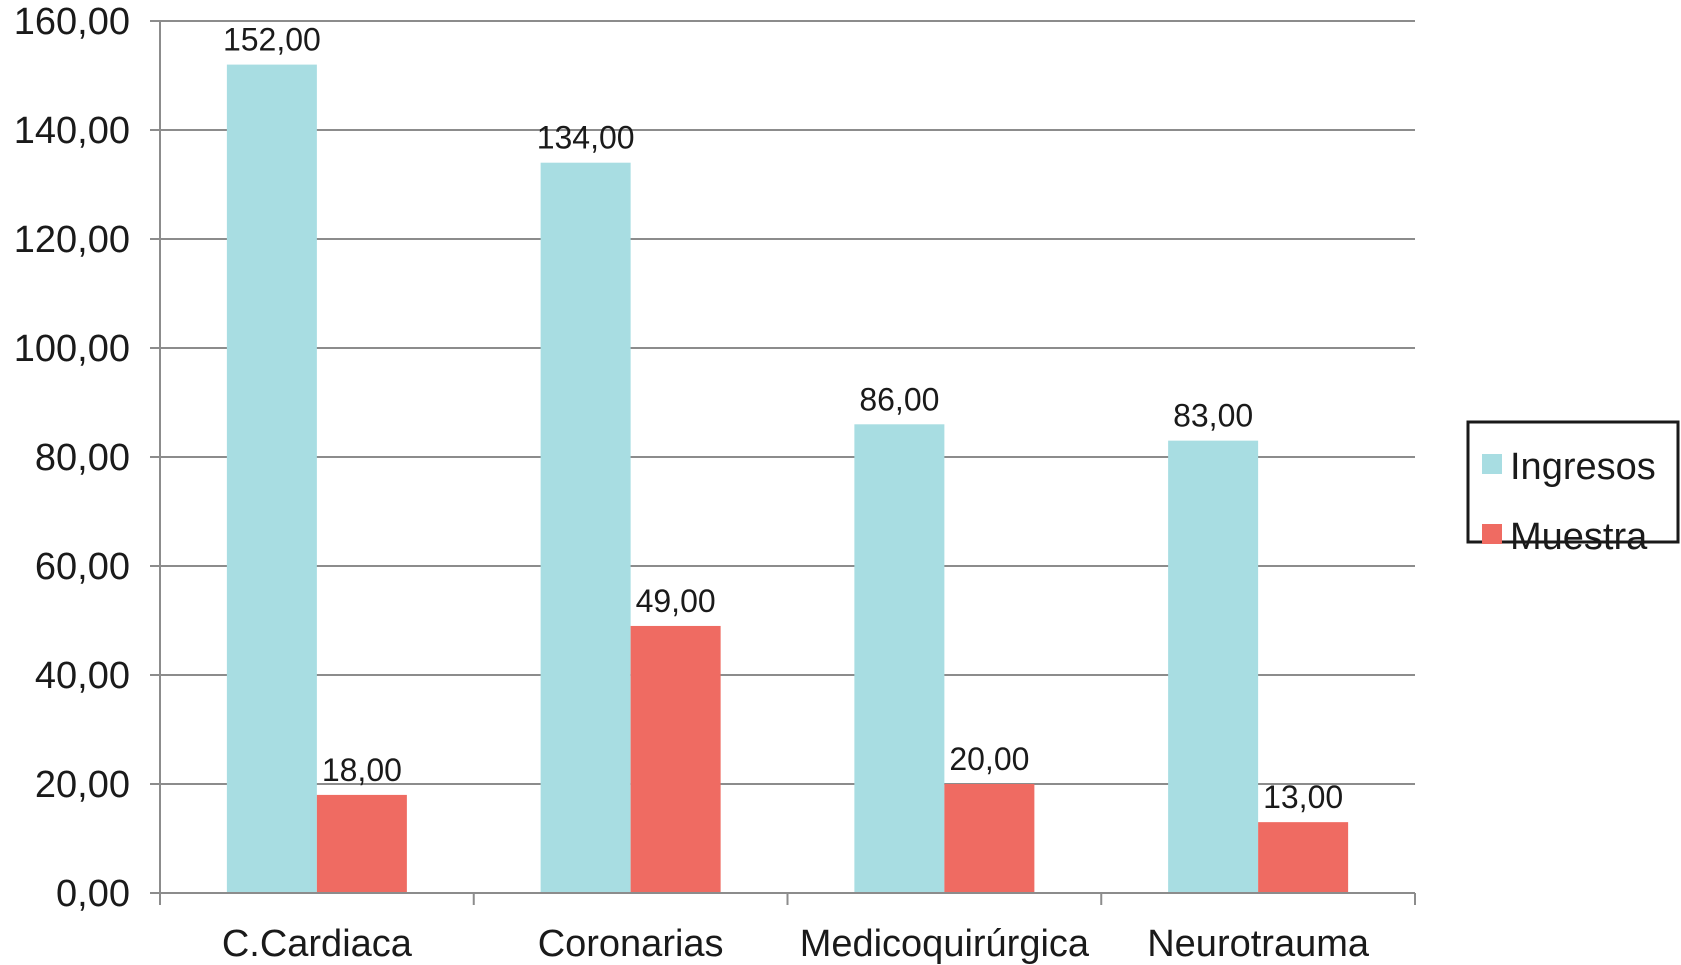  What do you see at coordinates (93, 894) in the screenshot?
I see `y-tick-label: 0,00` at bounding box center [93, 894].